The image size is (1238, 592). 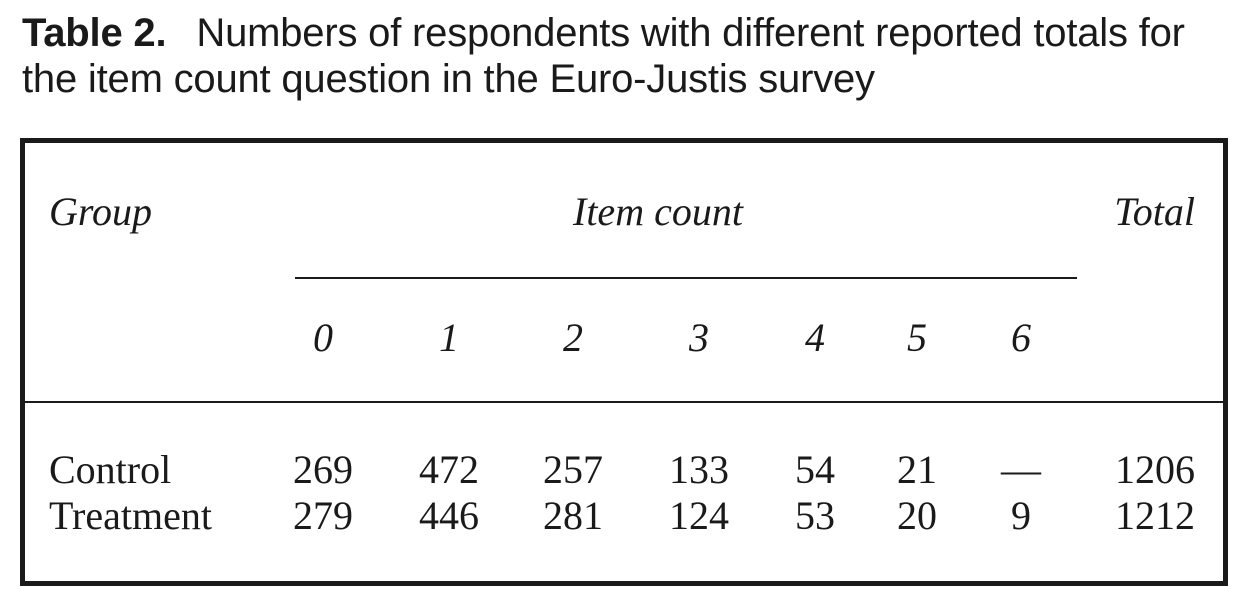 I want to click on row-control-count-4: 54, so click(x=815, y=469).